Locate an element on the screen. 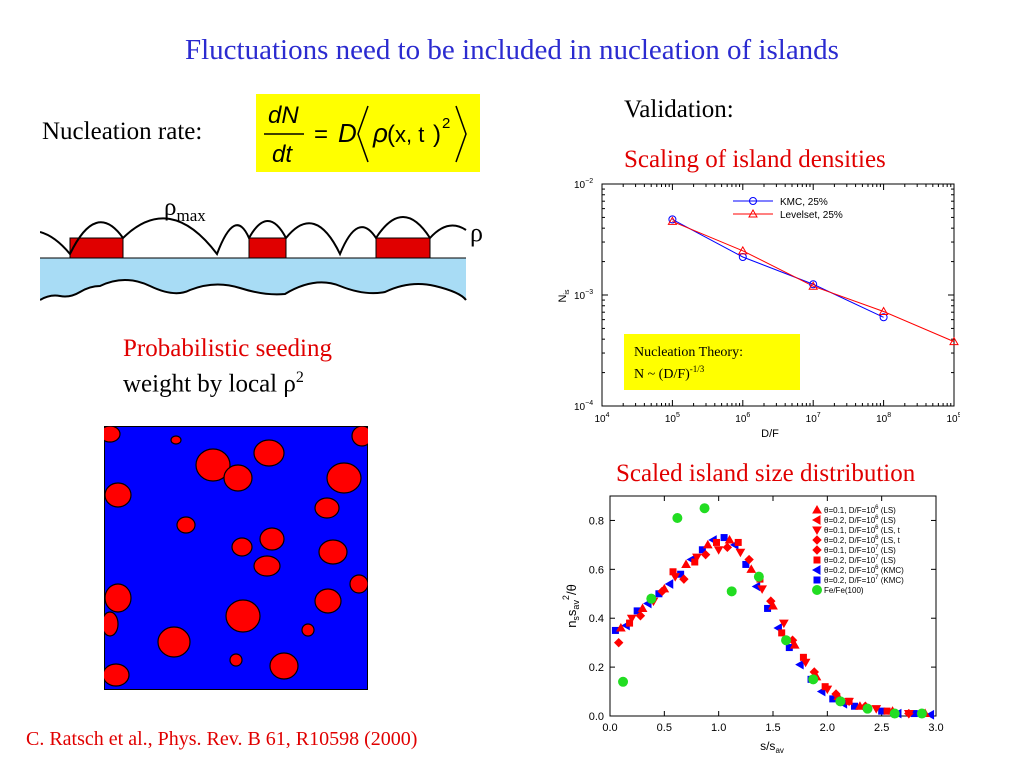  nucleation-formula: dN dt = D ρ ( x, t ) 2 is located at coordinates (368, 133).